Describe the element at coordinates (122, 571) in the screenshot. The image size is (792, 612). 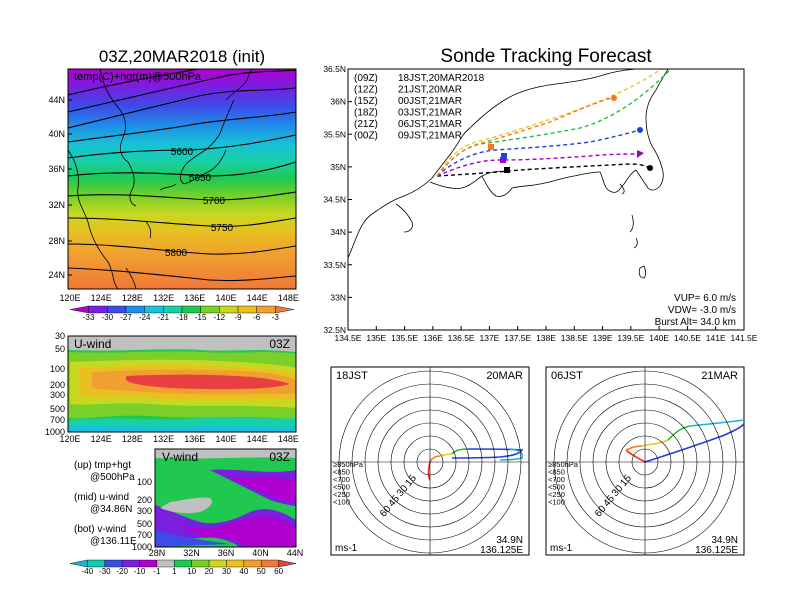
I see `colorbar-label: -20` at that location.